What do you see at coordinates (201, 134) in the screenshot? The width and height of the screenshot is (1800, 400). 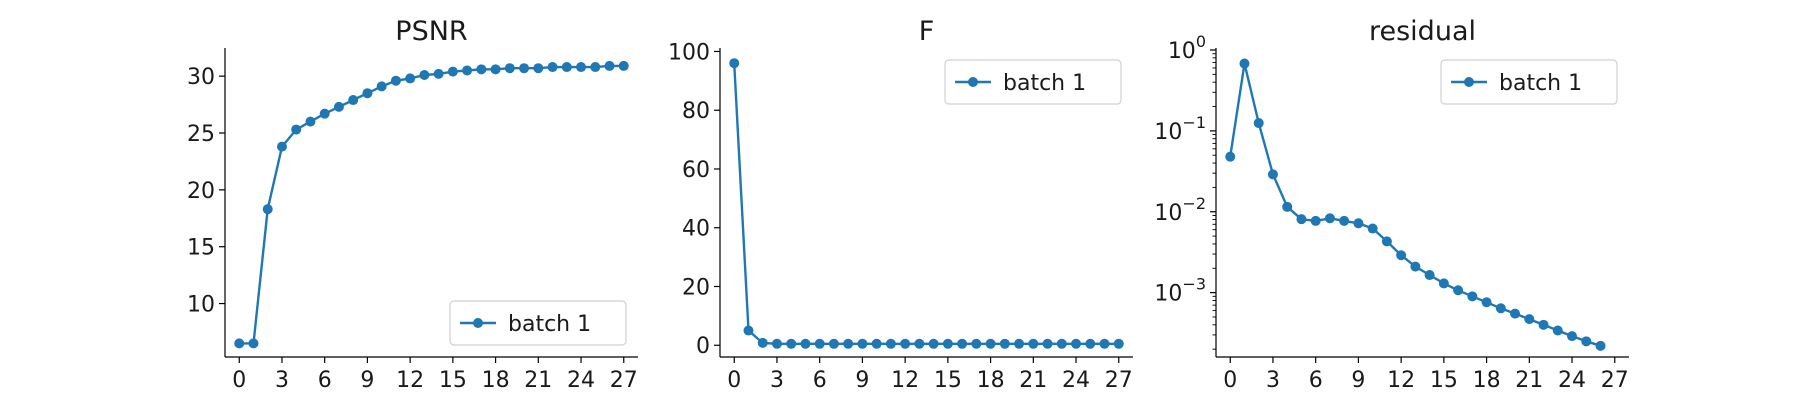 I see `y-tick-label: 25` at bounding box center [201, 134].